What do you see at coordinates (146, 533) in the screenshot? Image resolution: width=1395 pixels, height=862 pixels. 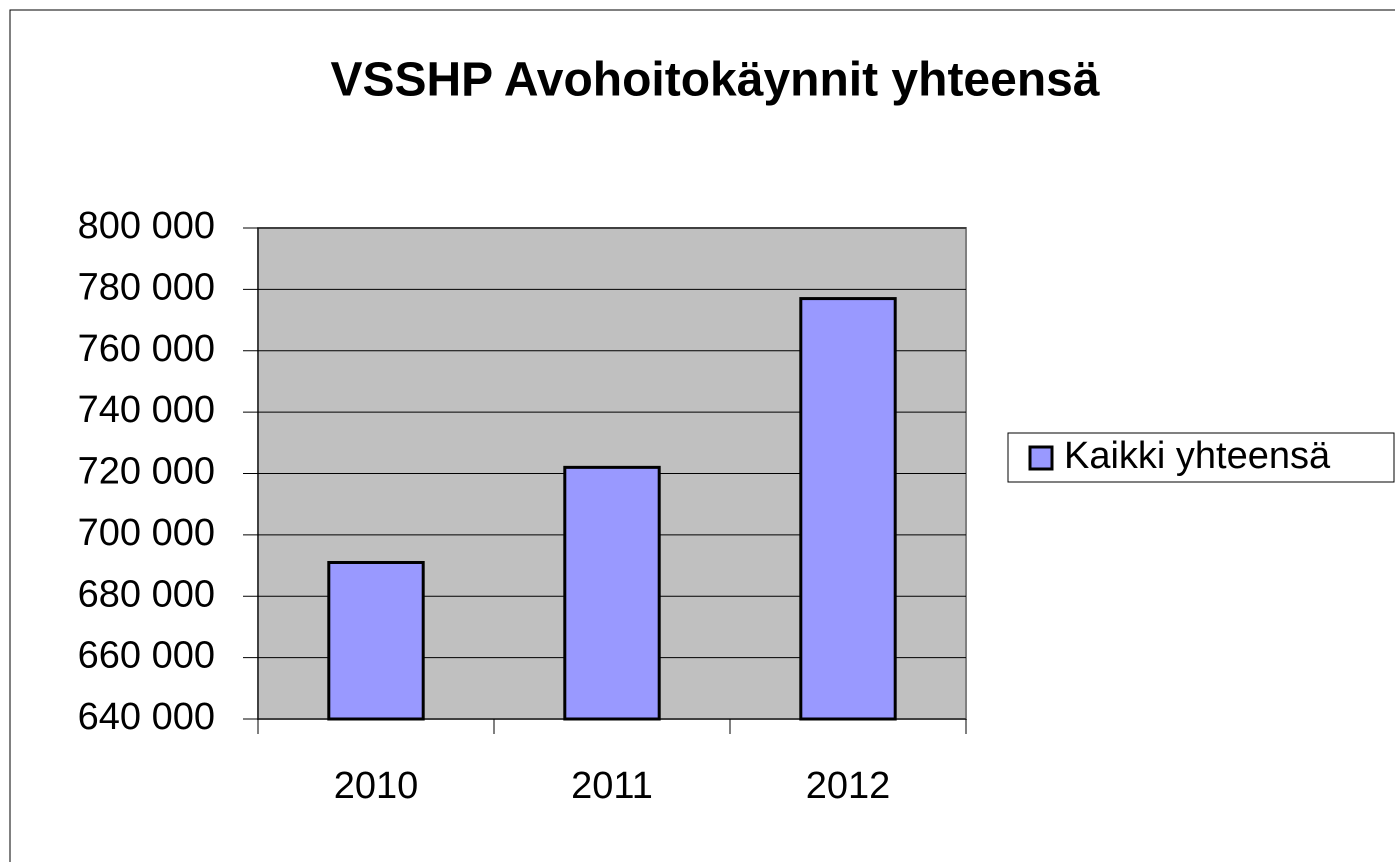 I see `y-tick-label: 700 000` at bounding box center [146, 533].